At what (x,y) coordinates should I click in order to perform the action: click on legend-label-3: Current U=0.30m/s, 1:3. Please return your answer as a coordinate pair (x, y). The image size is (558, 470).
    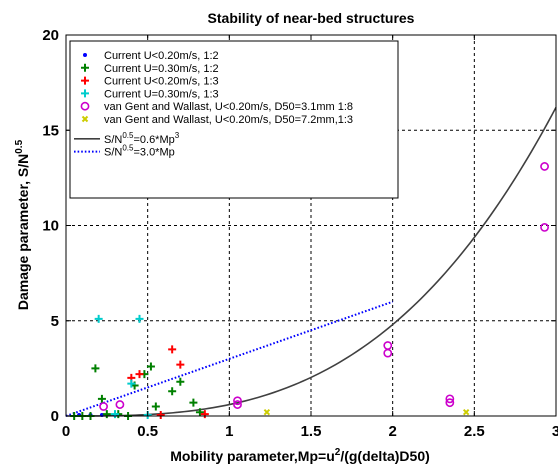
    Looking at the image, I should click on (161, 94).